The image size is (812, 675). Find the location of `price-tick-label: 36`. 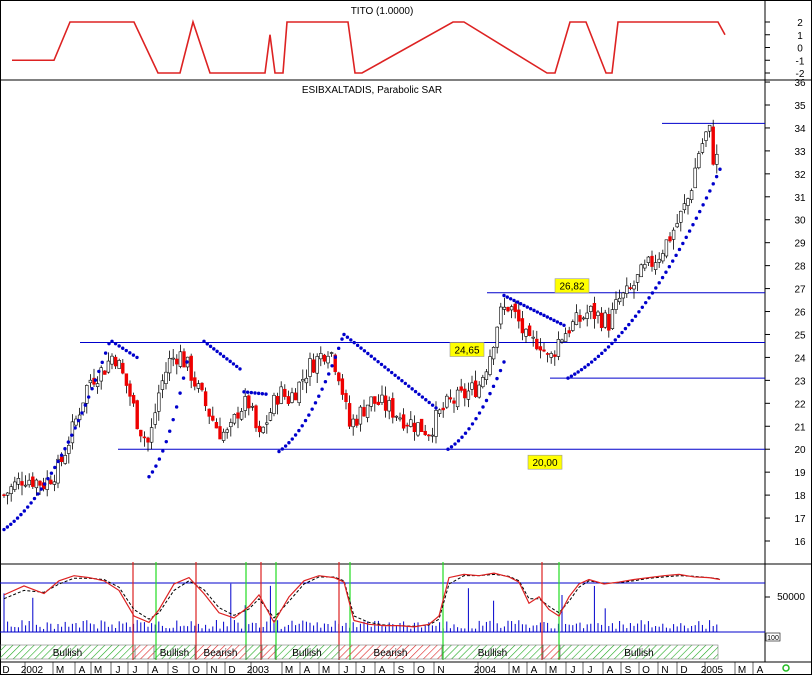

price-tick-label: 36 is located at coordinates (800, 83).